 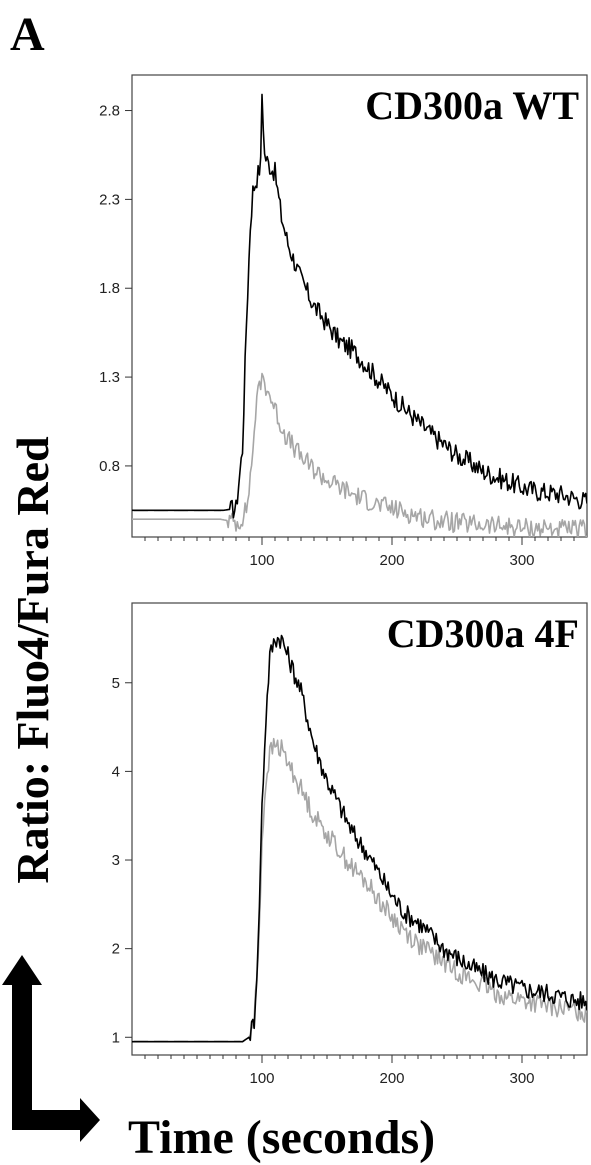 What do you see at coordinates (109, 288) in the screenshot?
I see `y-tick-label: 1.8` at bounding box center [109, 288].